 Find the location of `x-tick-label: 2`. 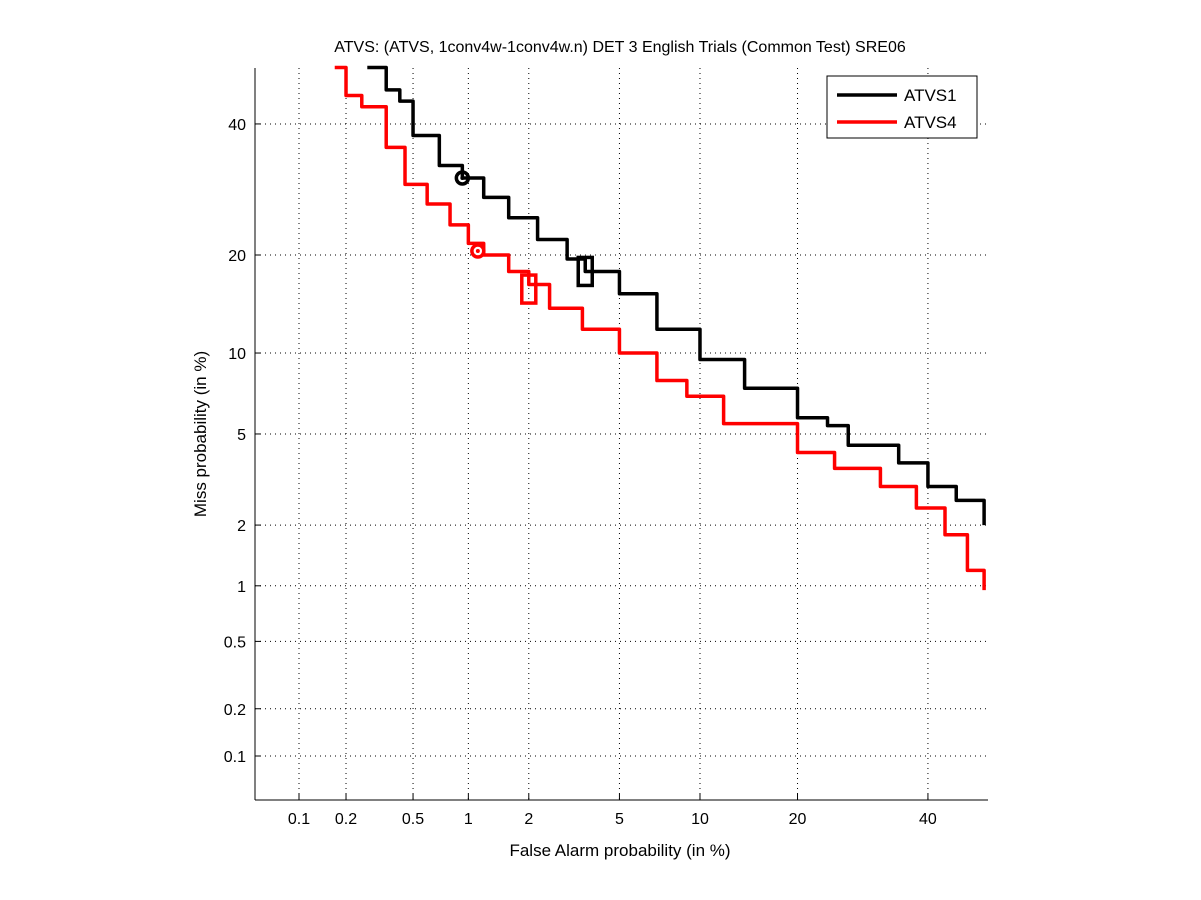

x-tick-label: 2 is located at coordinates (528, 819).